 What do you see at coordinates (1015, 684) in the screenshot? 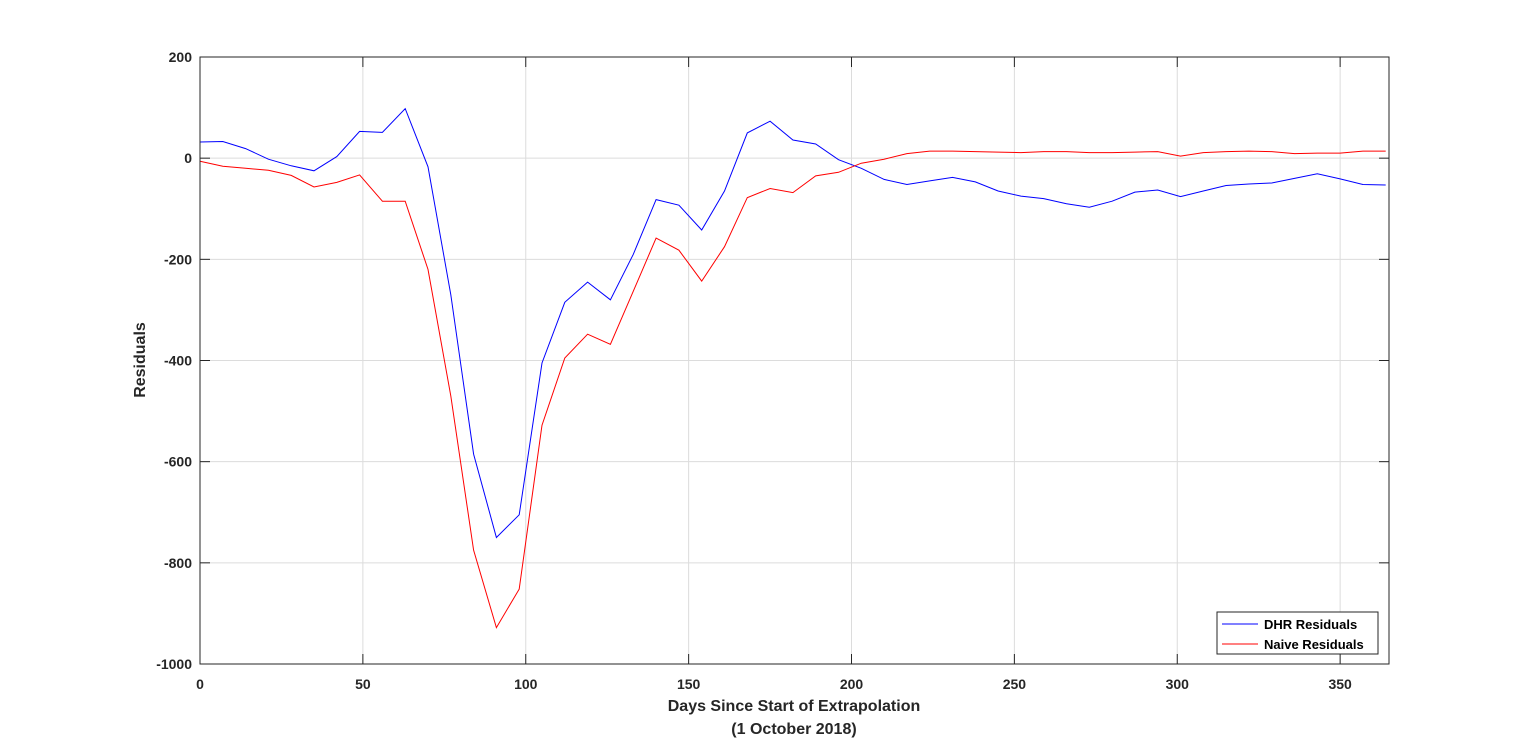
I see `x-tick-label: 250` at bounding box center [1015, 684].